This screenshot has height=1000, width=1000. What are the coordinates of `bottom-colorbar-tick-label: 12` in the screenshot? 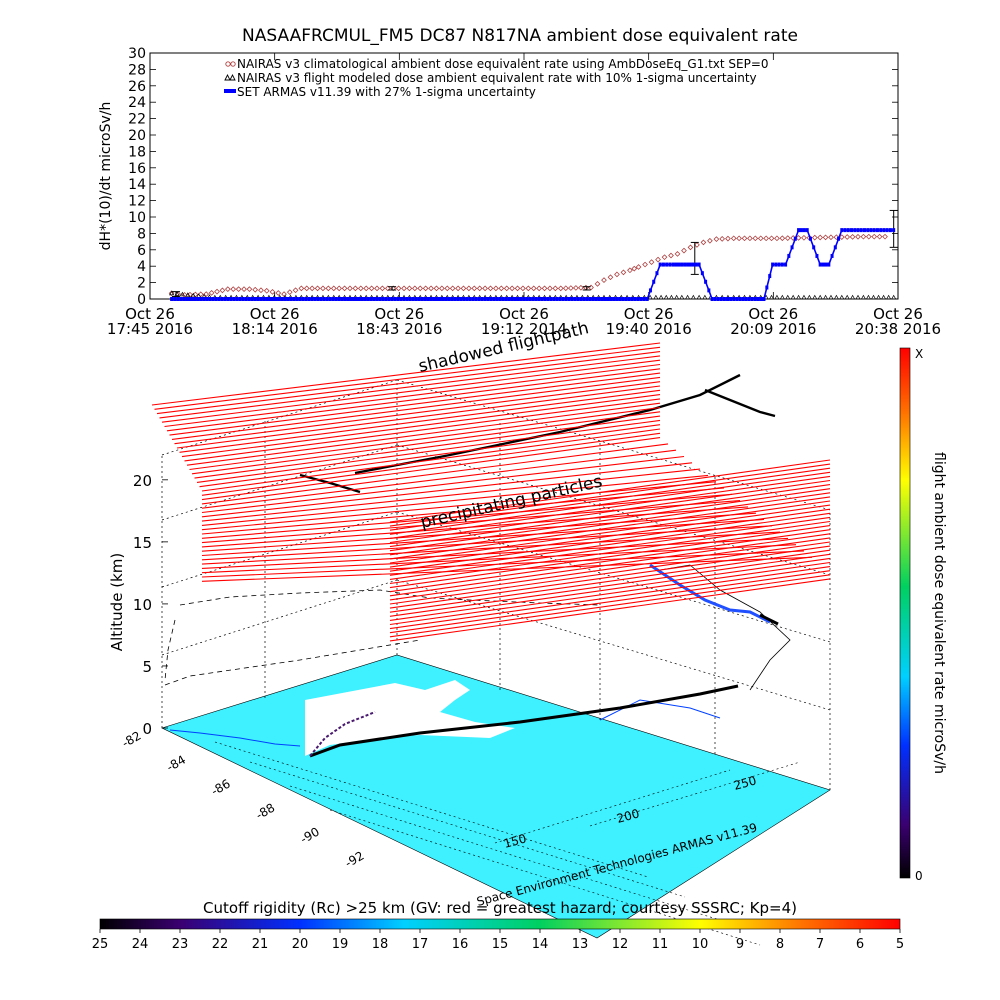 It's located at (620, 944).